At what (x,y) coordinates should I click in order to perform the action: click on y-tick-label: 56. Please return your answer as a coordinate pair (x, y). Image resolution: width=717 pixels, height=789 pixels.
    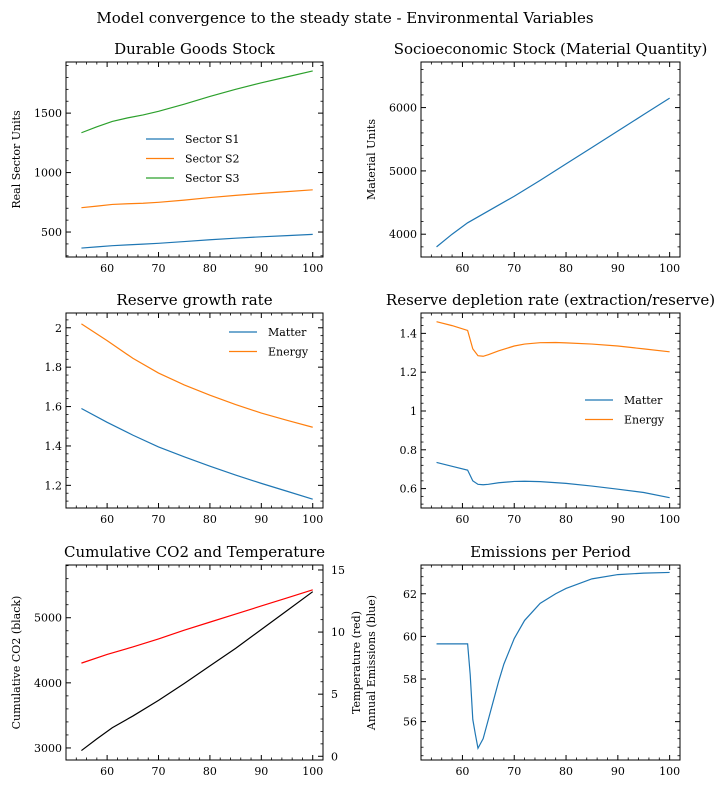
    Looking at the image, I should click on (410, 722).